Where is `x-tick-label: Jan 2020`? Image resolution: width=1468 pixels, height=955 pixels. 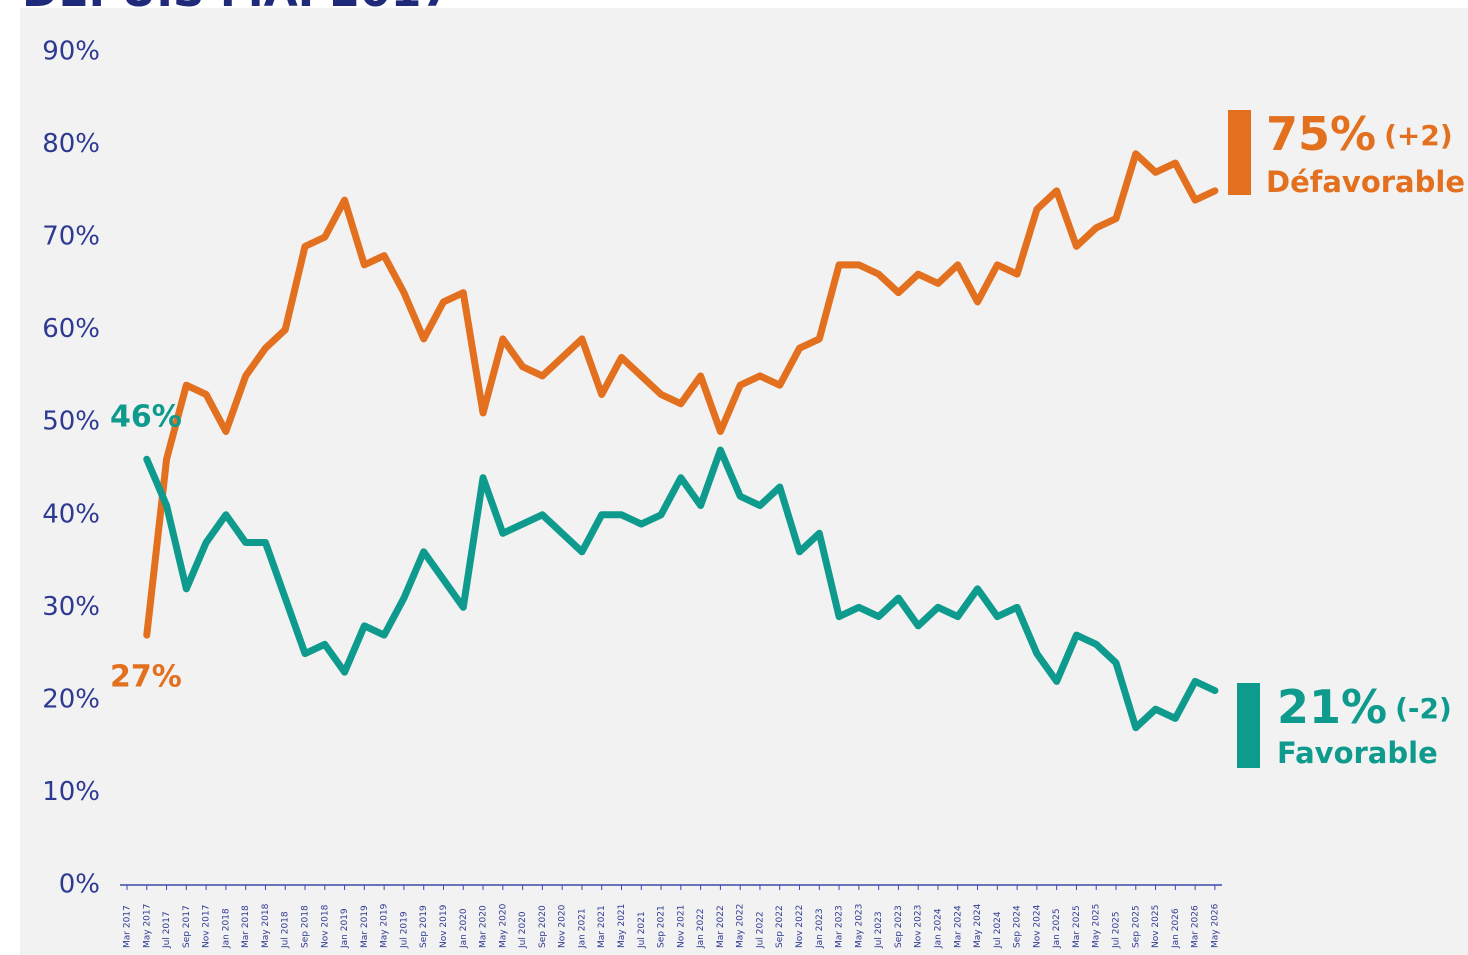
x-tick-label: Jan 2020 is located at coordinates (464, 928).